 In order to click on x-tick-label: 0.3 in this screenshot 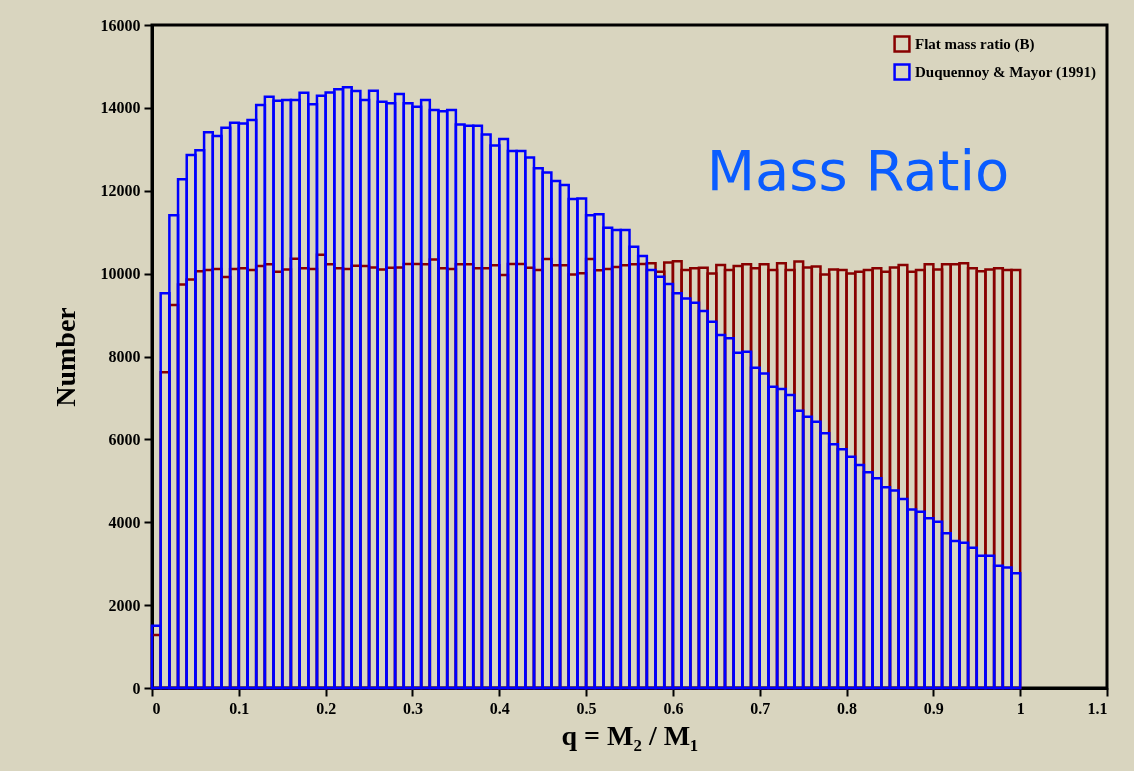, I will do `click(412, 708)`.